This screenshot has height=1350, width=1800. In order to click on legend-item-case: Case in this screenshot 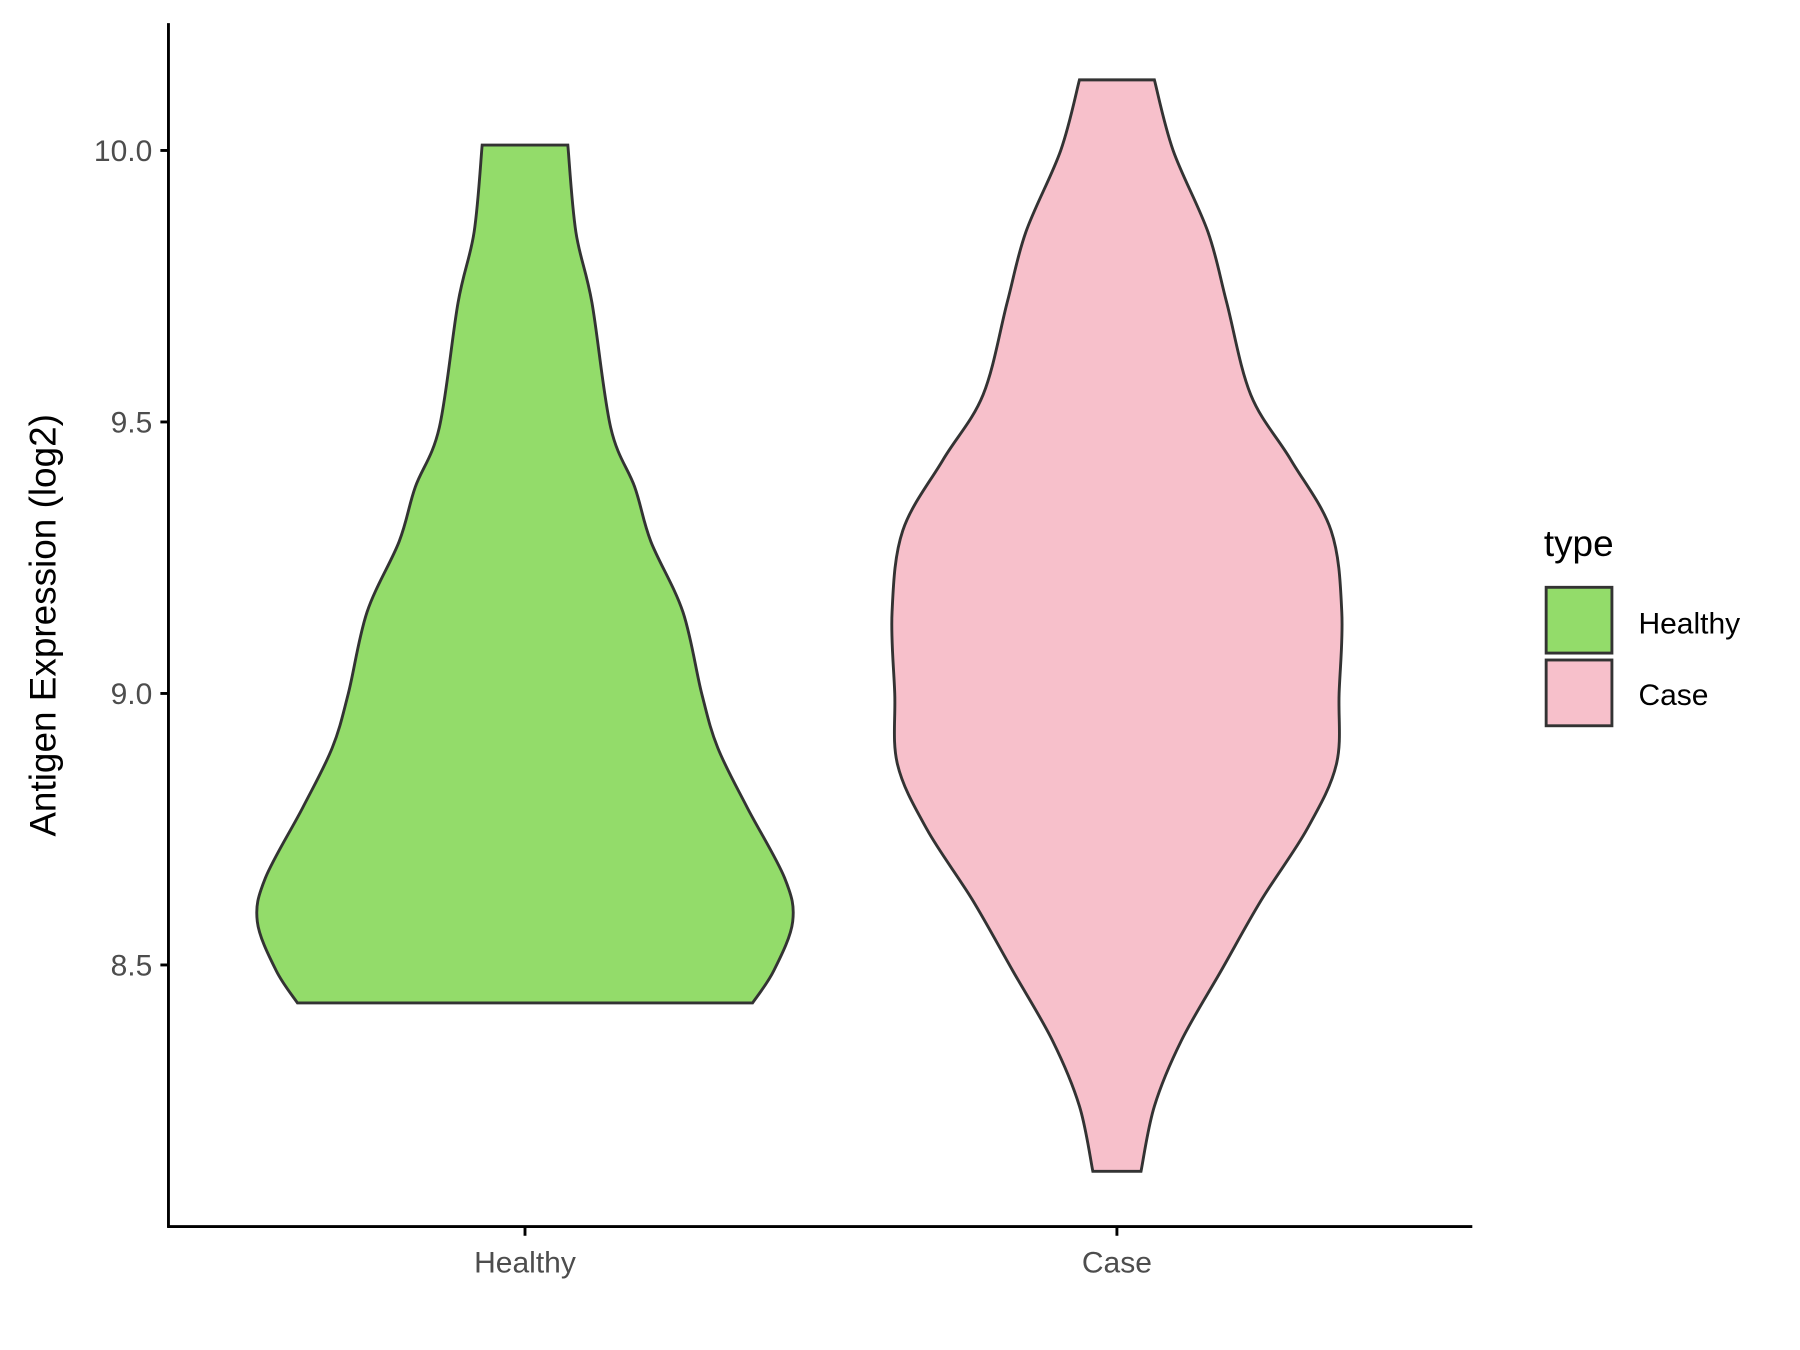, I will do `click(1626, 693)`.